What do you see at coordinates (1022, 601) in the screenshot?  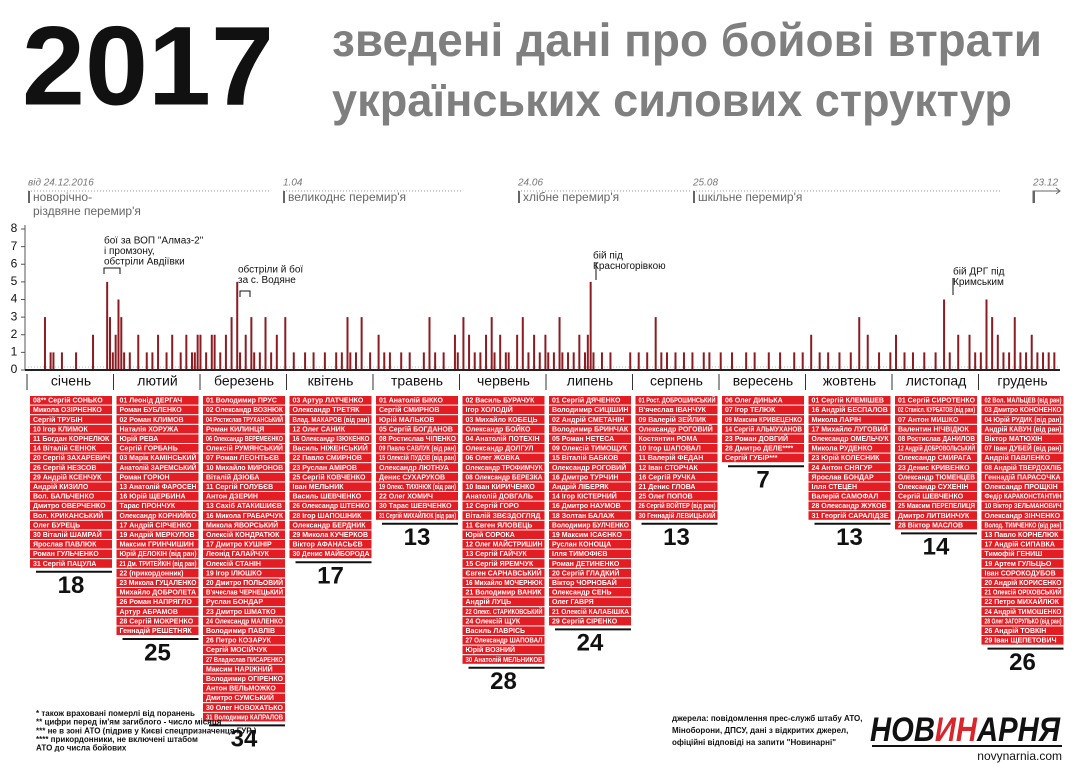 I see `name: 22 Петро МИХАЙЛЮК` at bounding box center [1022, 601].